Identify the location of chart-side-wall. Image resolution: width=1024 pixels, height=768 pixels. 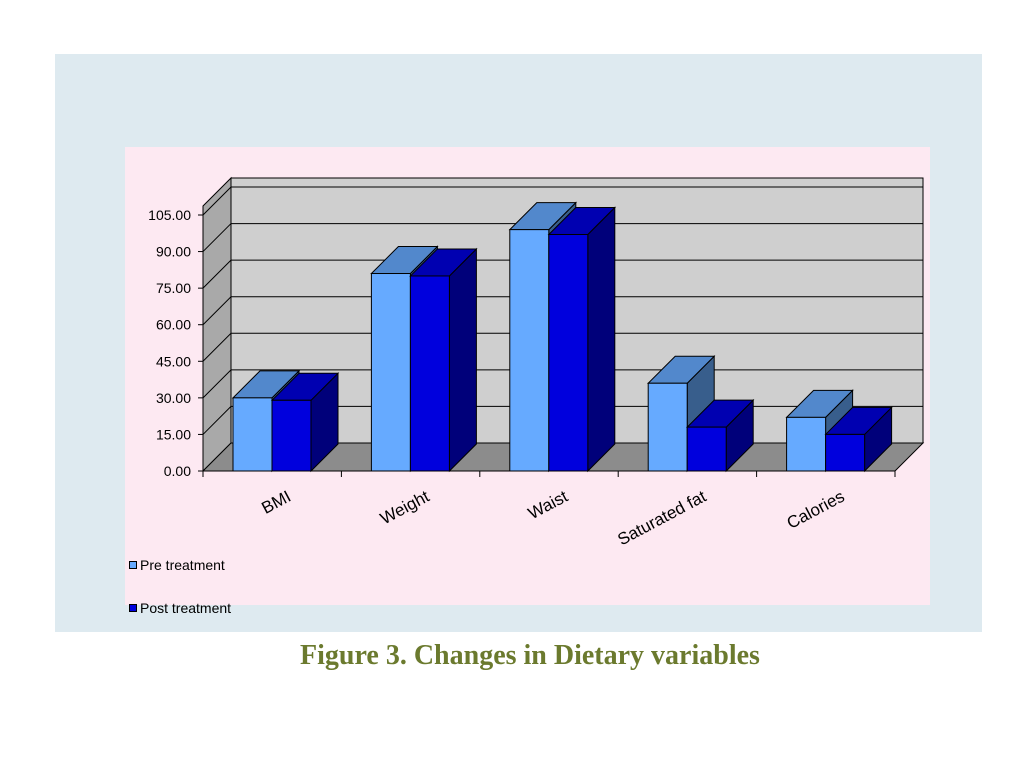
(217, 324).